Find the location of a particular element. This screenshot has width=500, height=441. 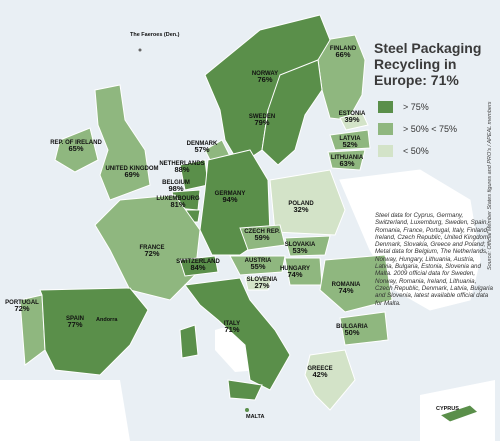

label-spain-name: SPAIN is located at coordinates (75, 319).